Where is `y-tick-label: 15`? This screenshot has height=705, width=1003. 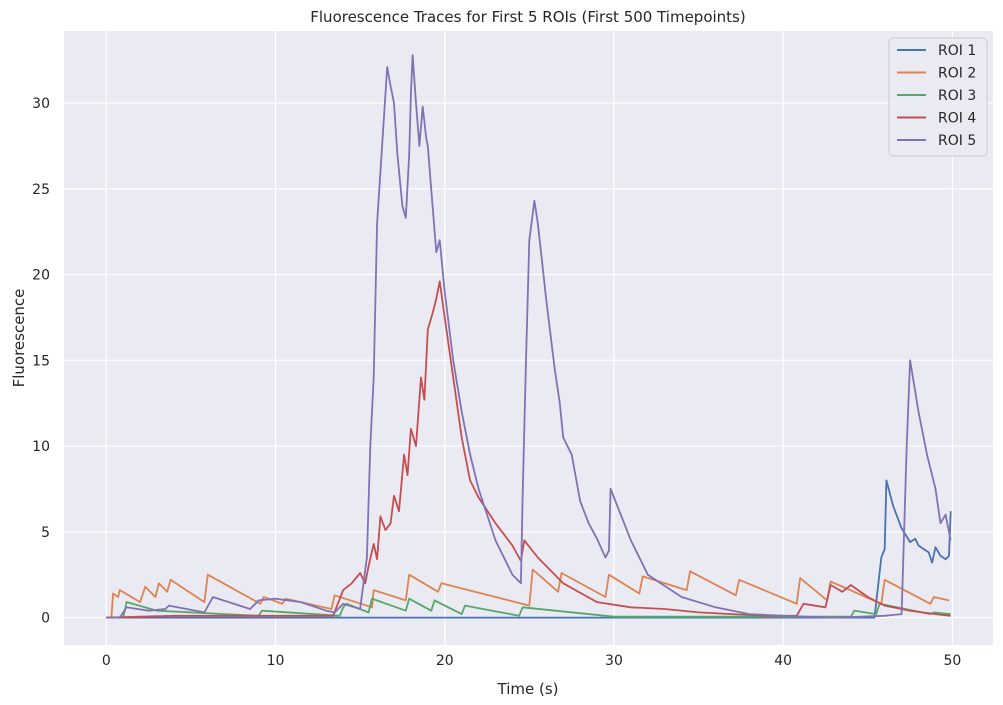 y-tick-label: 15 is located at coordinates (41, 361).